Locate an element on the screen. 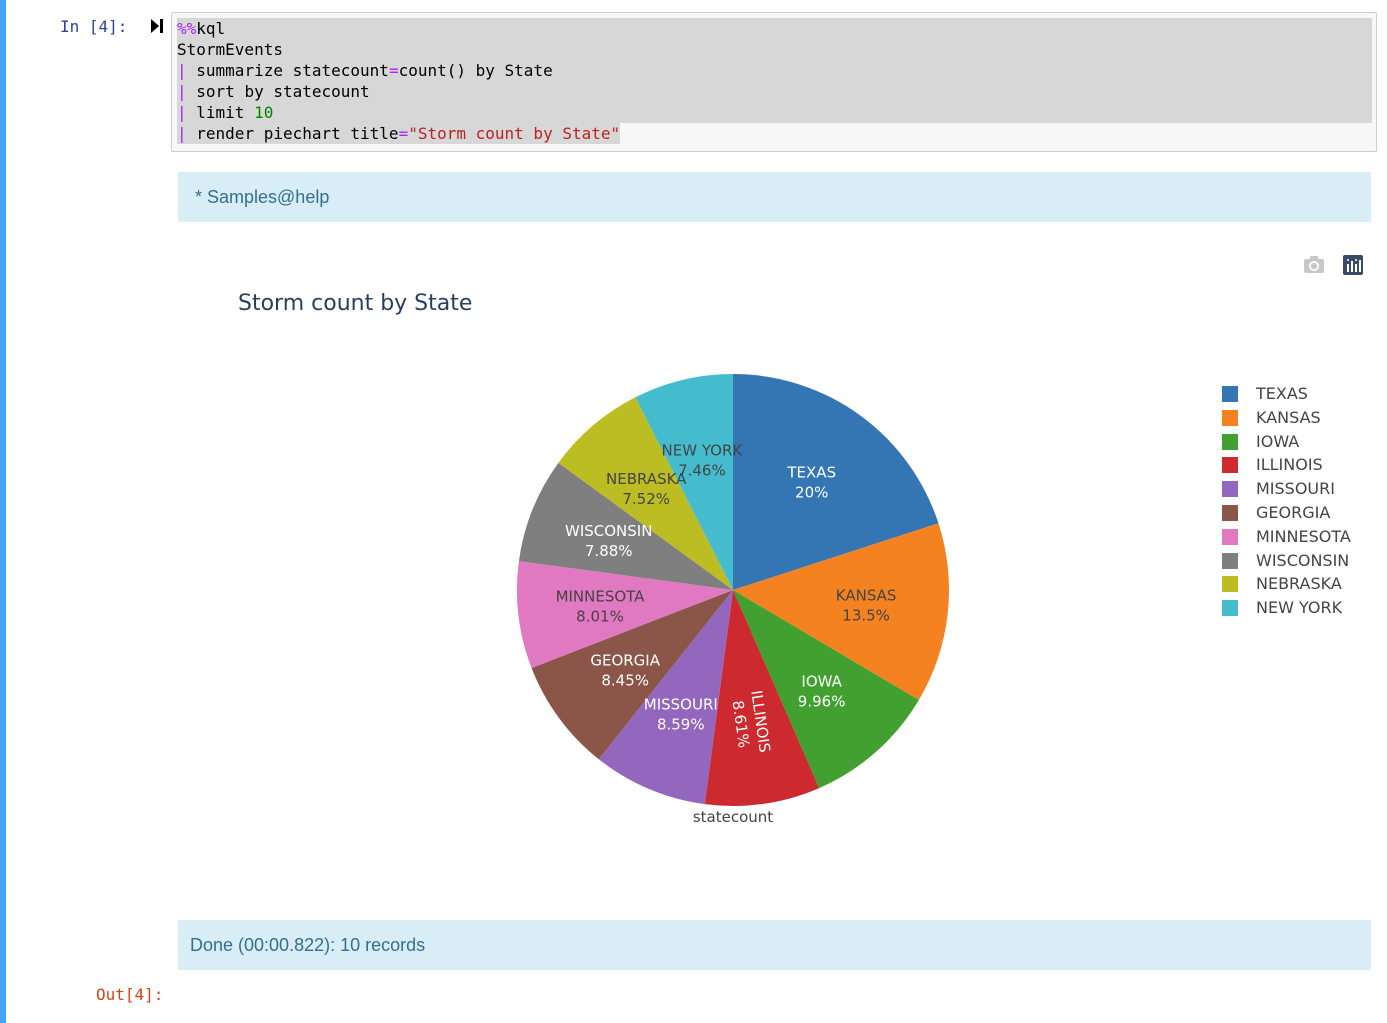 The width and height of the screenshot is (1387, 1023). pie-slice-kansas is located at coordinates (841, 612).